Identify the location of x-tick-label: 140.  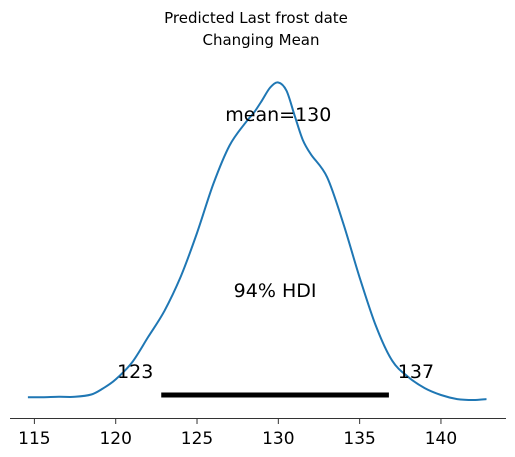
(441, 439).